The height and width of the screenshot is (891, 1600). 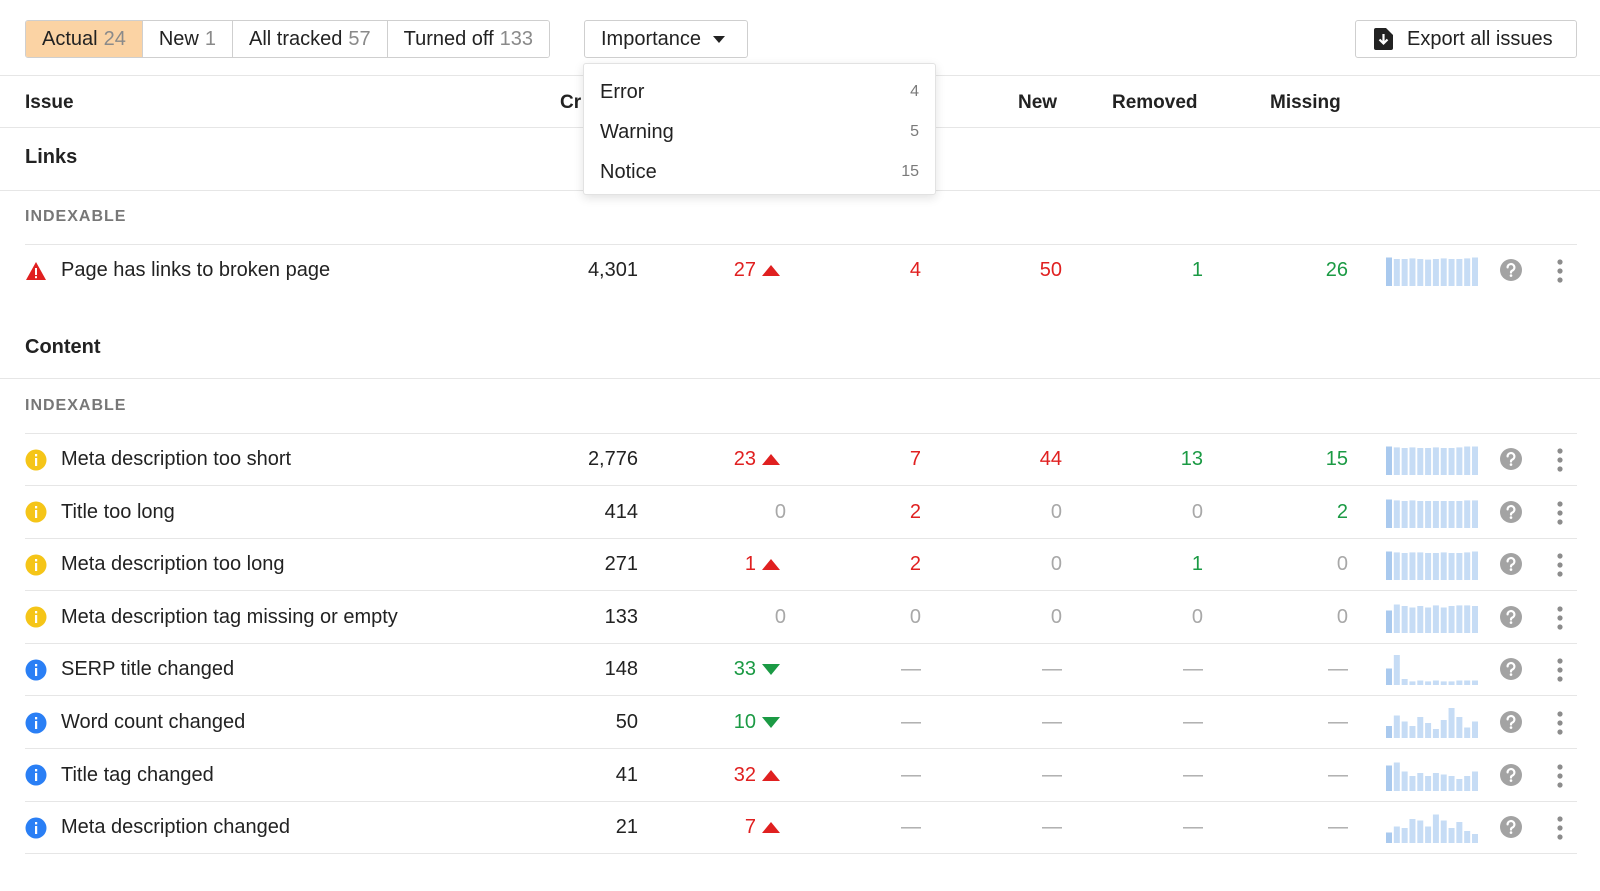 What do you see at coordinates (1342, 616) in the screenshot?
I see `missing-count: 0` at bounding box center [1342, 616].